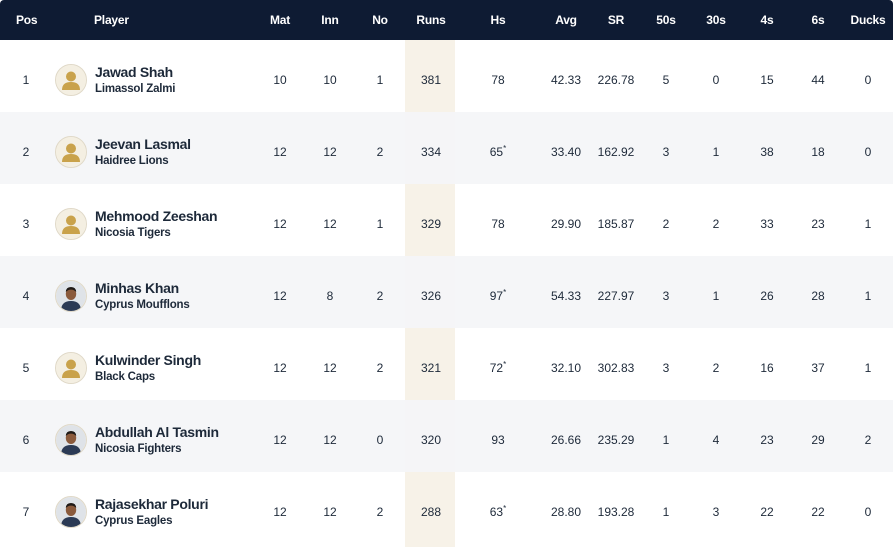 Image resolution: width=895 pixels, height=547 pixels. Describe the element at coordinates (666, 80) in the screenshot. I see `row-50s: 5` at that location.